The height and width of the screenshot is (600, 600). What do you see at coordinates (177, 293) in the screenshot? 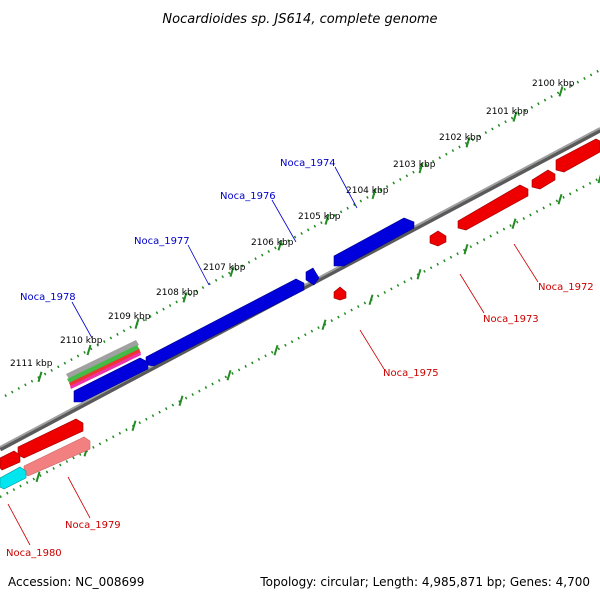
I see `kbp-label-2108: 2108 kbp` at bounding box center [177, 293].